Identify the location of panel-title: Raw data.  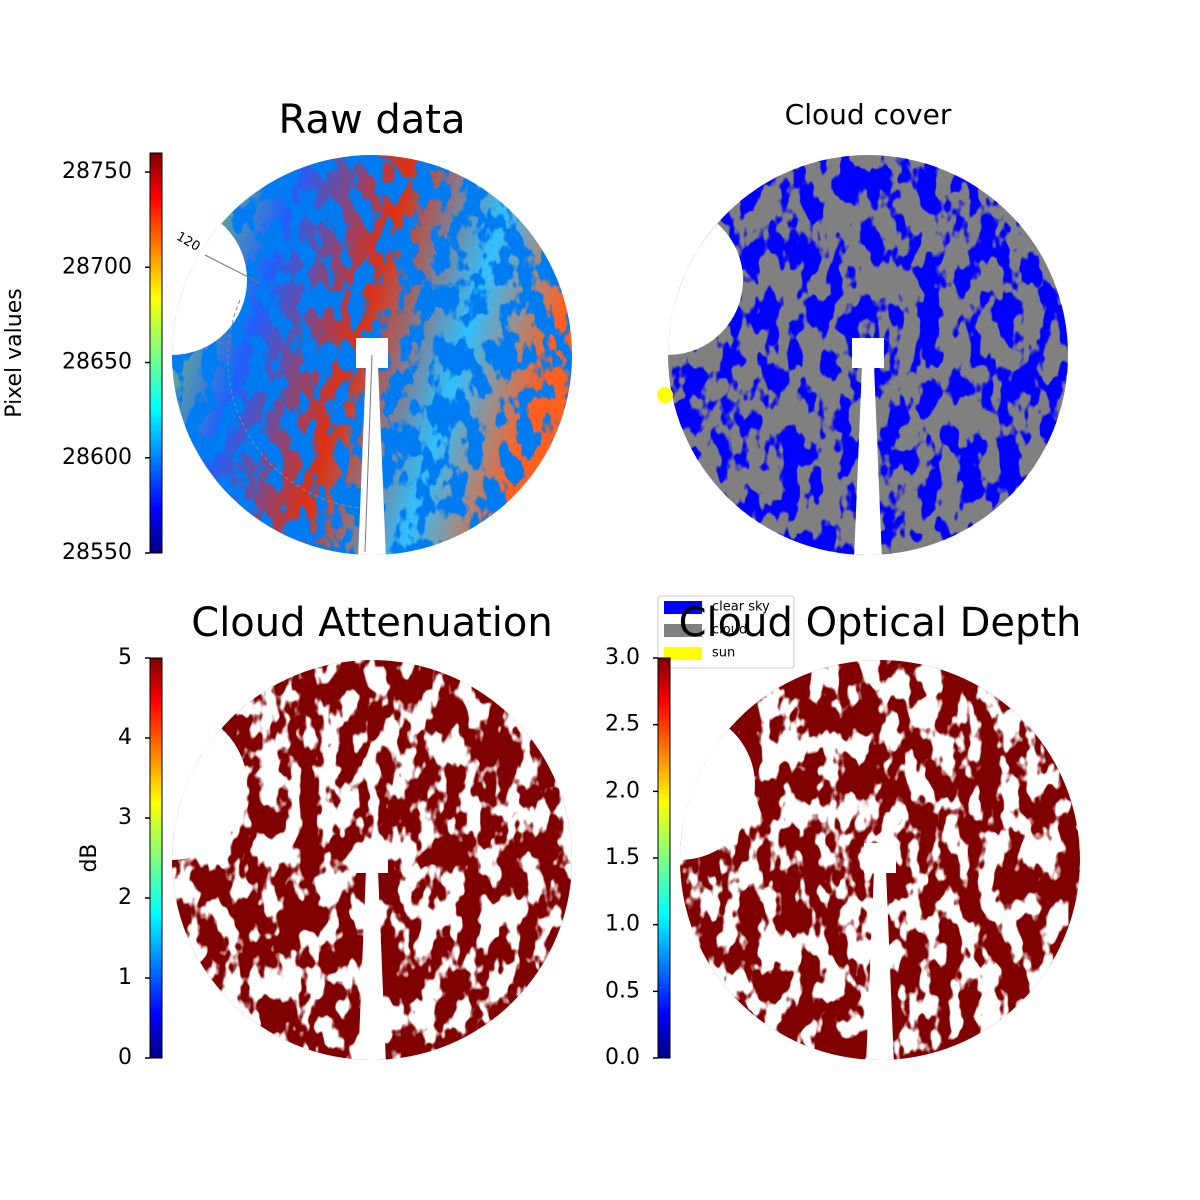
(372, 120).